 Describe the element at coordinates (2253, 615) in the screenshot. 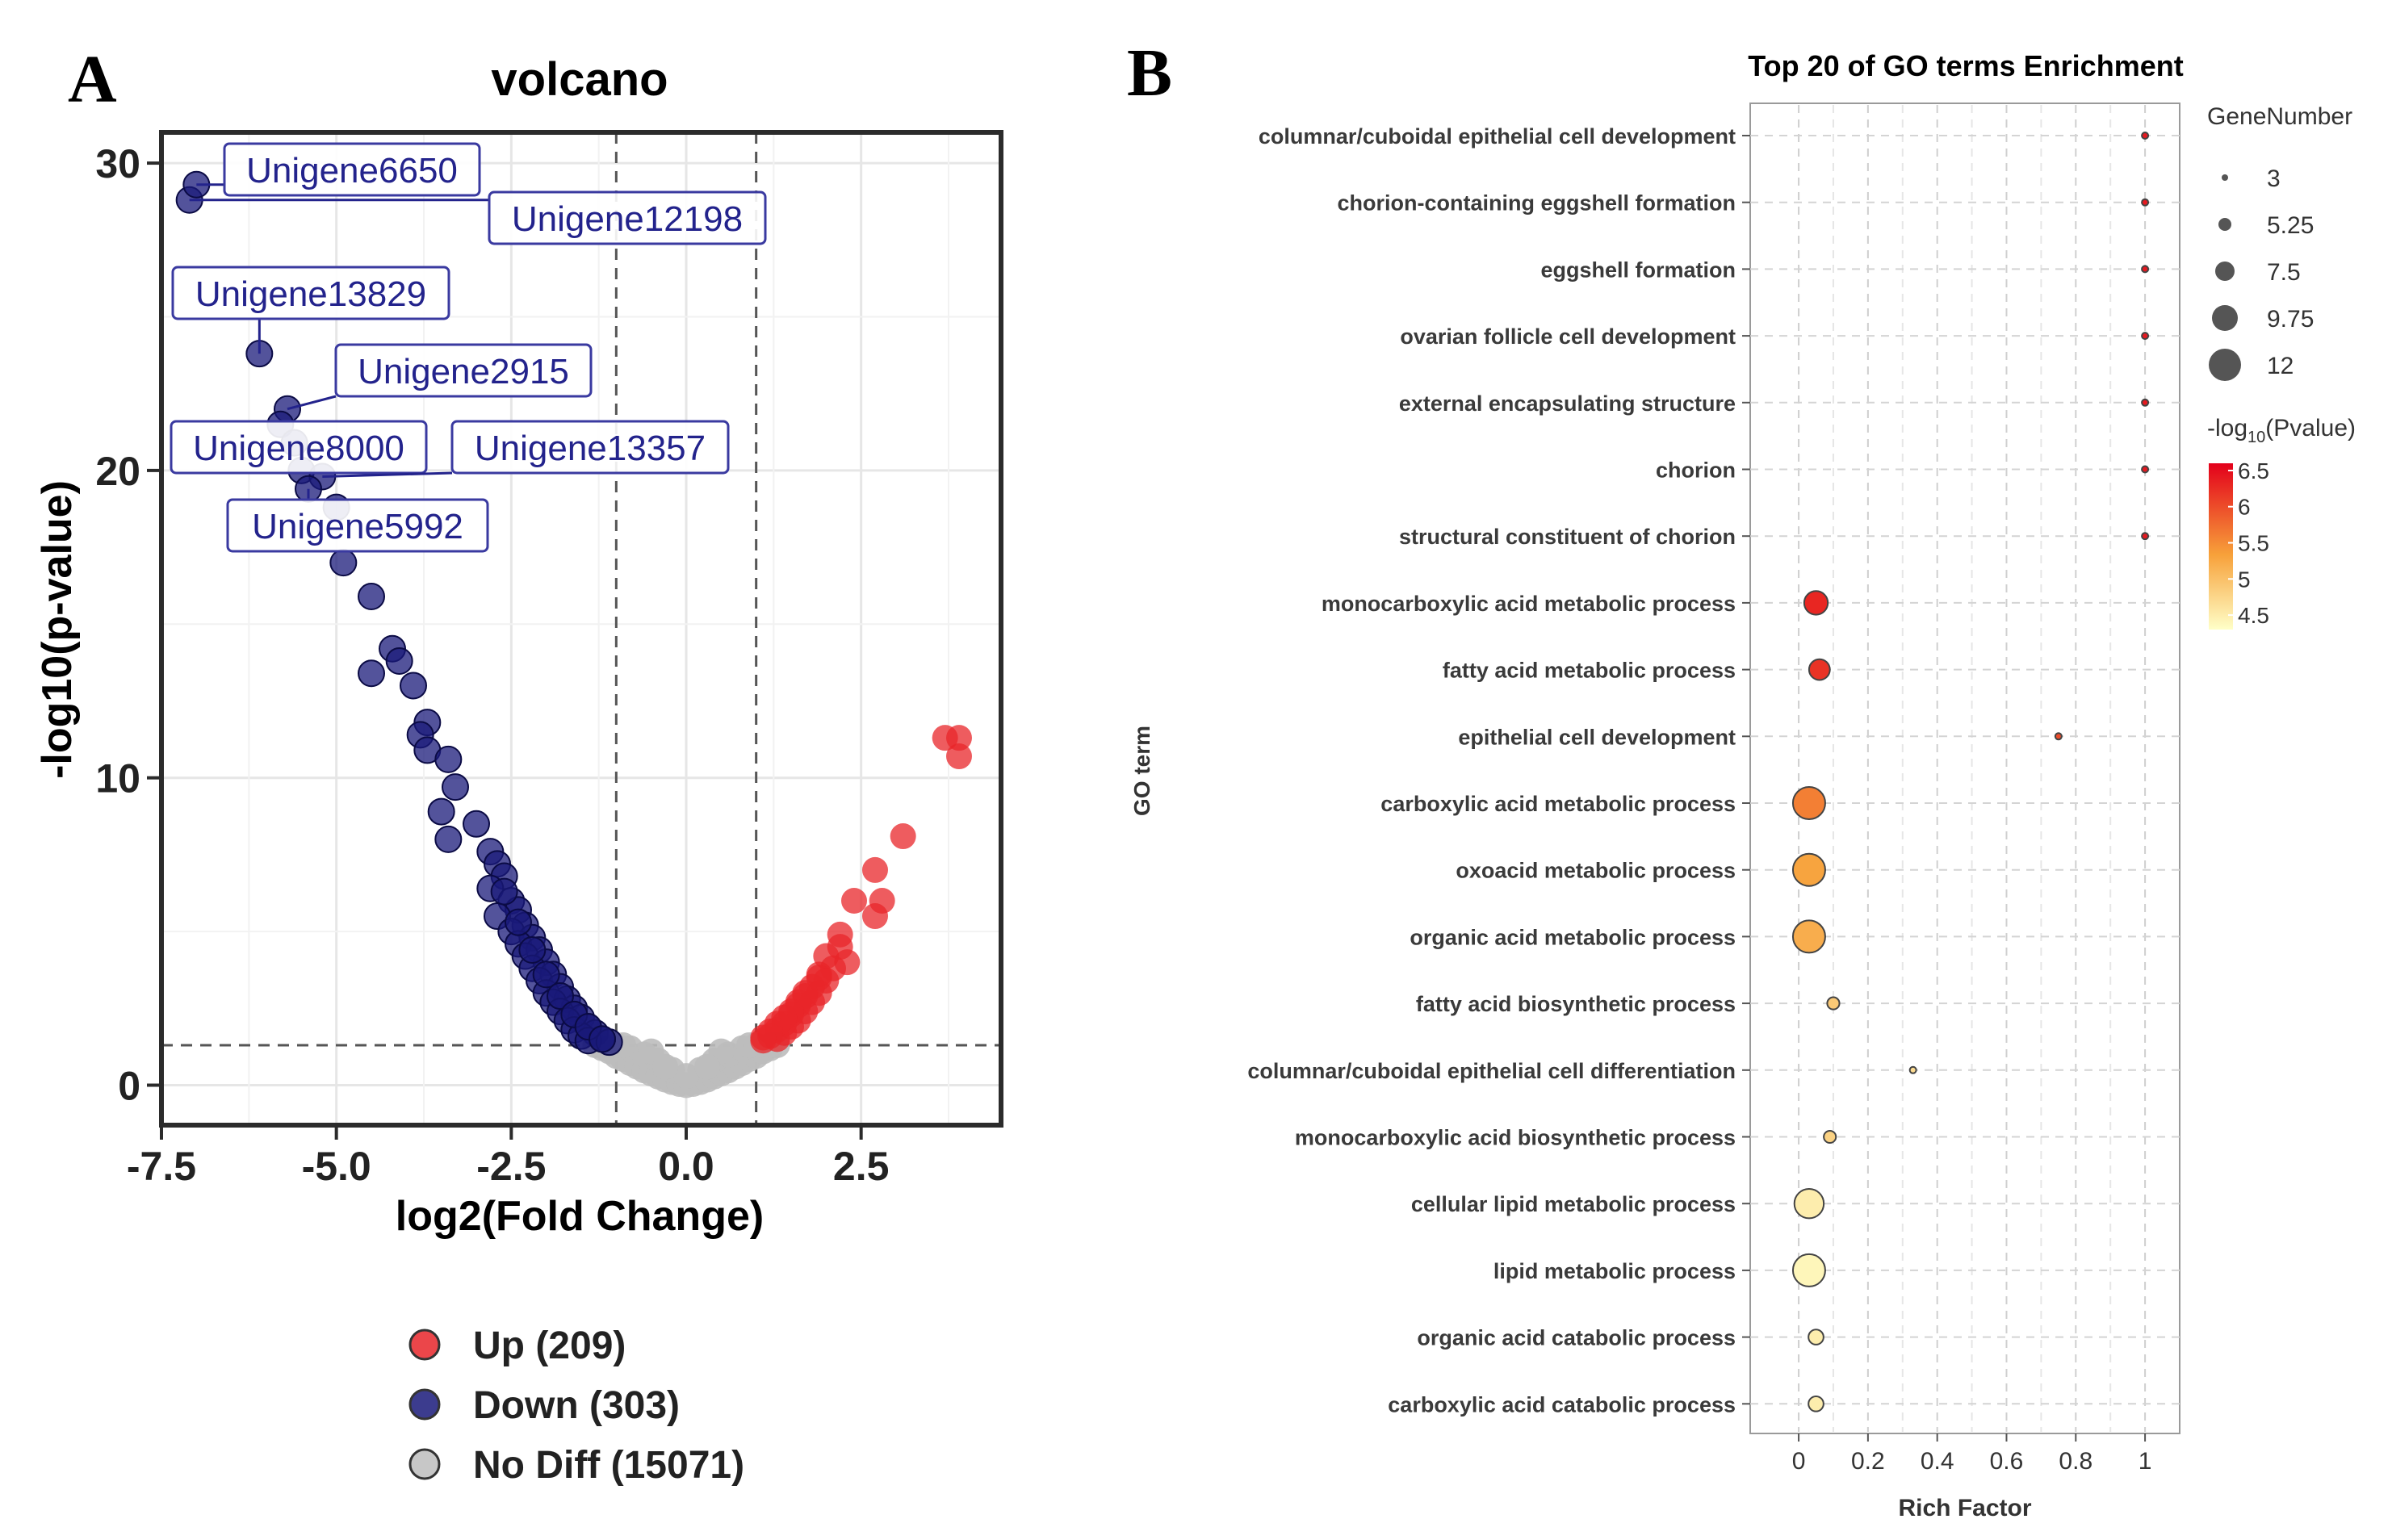

I see `color-legend-tick-label: 4.5` at that location.